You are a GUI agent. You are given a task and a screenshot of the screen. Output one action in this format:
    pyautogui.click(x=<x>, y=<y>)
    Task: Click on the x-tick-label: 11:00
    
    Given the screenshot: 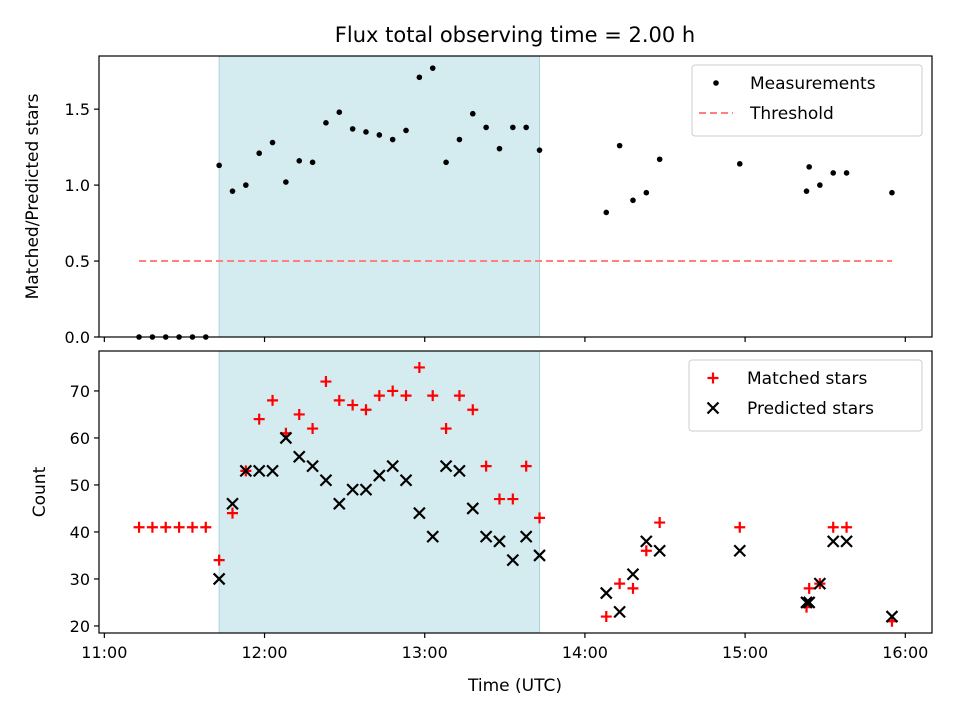 What is the action you would take?
    pyautogui.click(x=104, y=652)
    